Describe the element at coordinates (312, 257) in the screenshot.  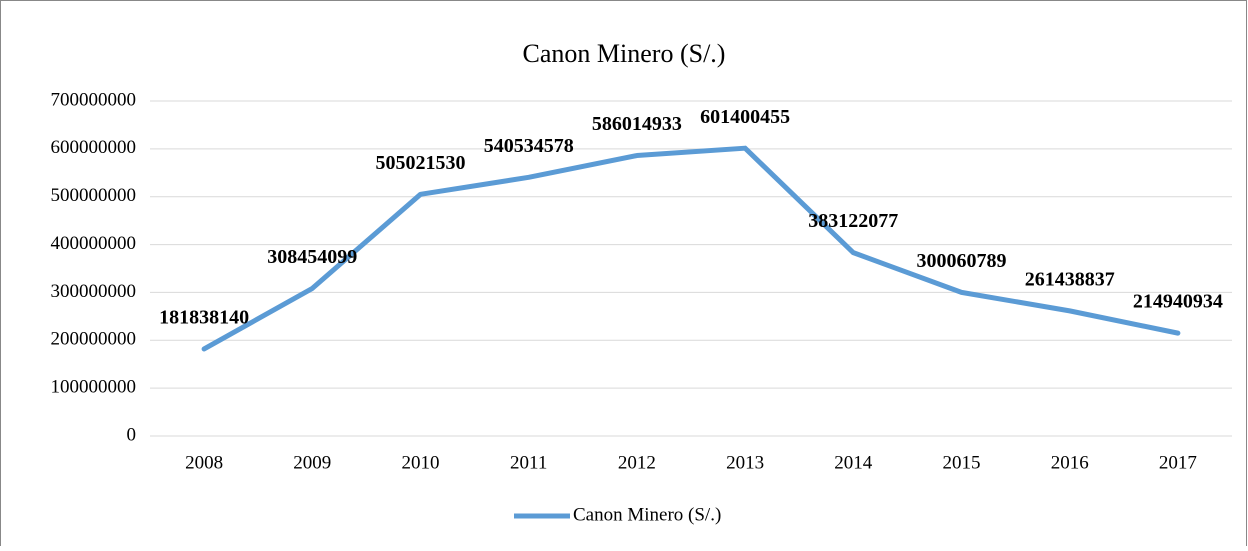
I see `data-label: 308454099` at that location.